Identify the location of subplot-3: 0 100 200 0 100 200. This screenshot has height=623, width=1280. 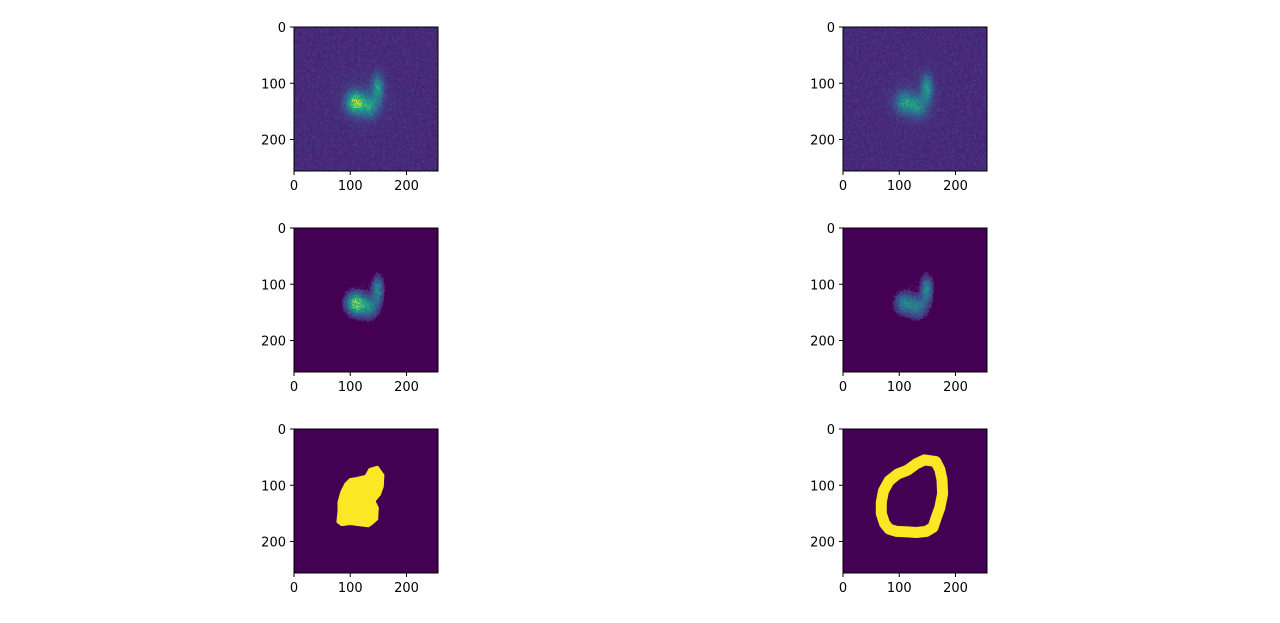
(350, 308).